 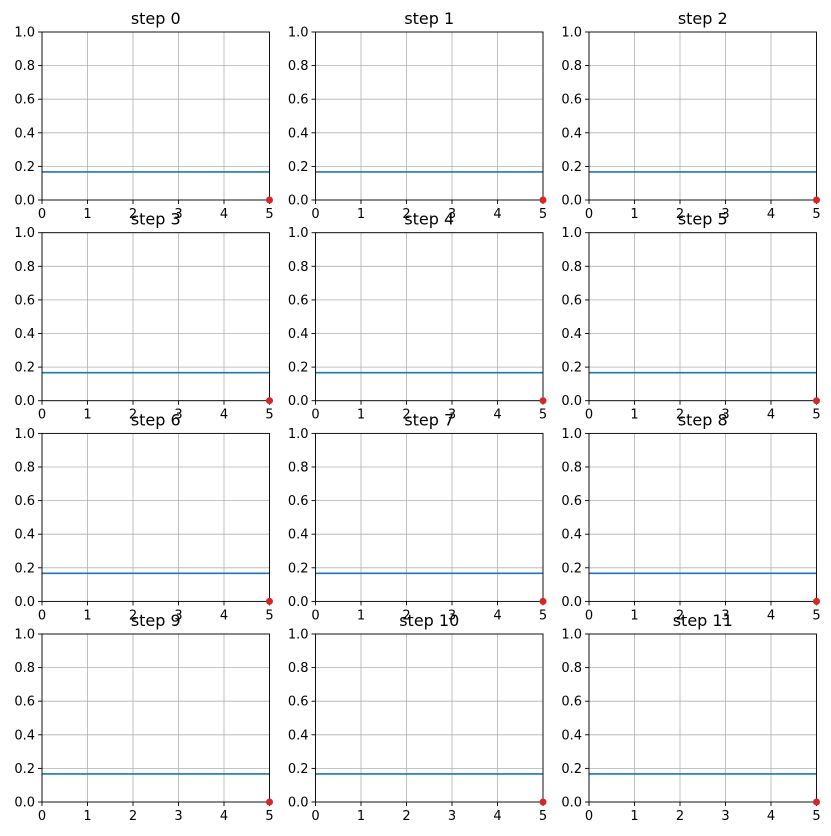 I want to click on subplot-0: 0 1 2 3 4 5 0.0 0.2 0.4 0.6 0.8 1.0 step 0, so click(x=143, y=115).